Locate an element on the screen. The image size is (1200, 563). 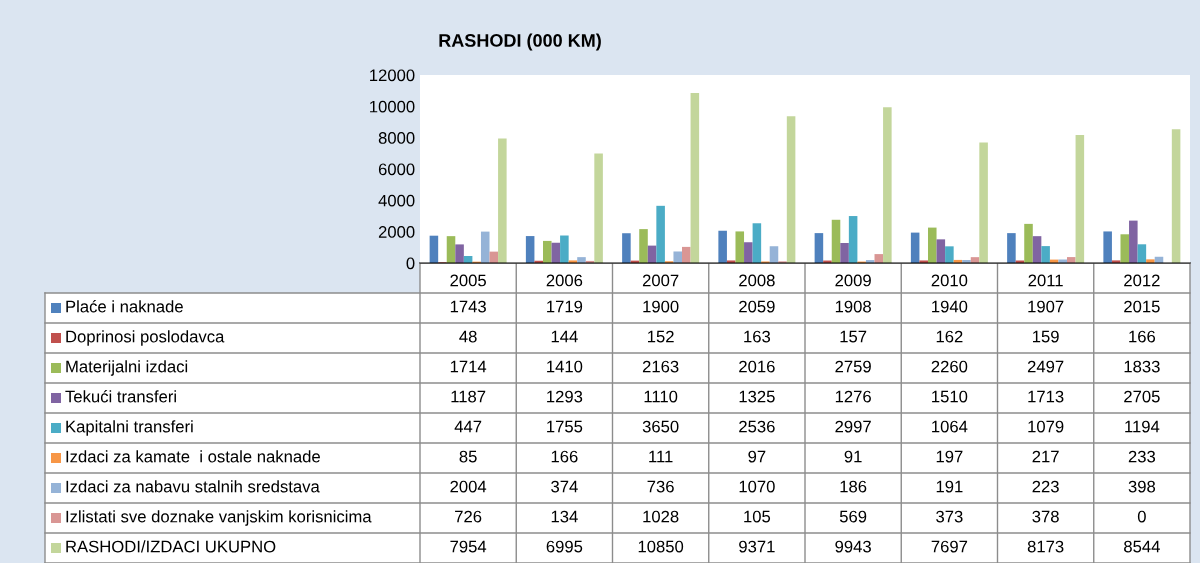
data-label: 163 is located at coordinates (757, 336).